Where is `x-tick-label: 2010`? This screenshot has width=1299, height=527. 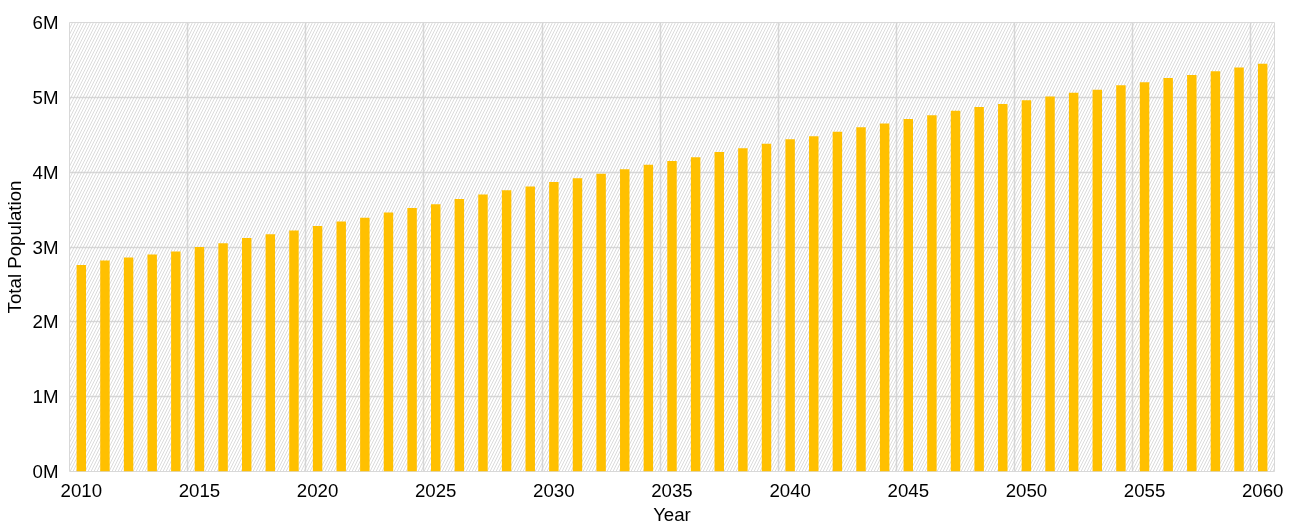 x-tick-label: 2010 is located at coordinates (81, 490).